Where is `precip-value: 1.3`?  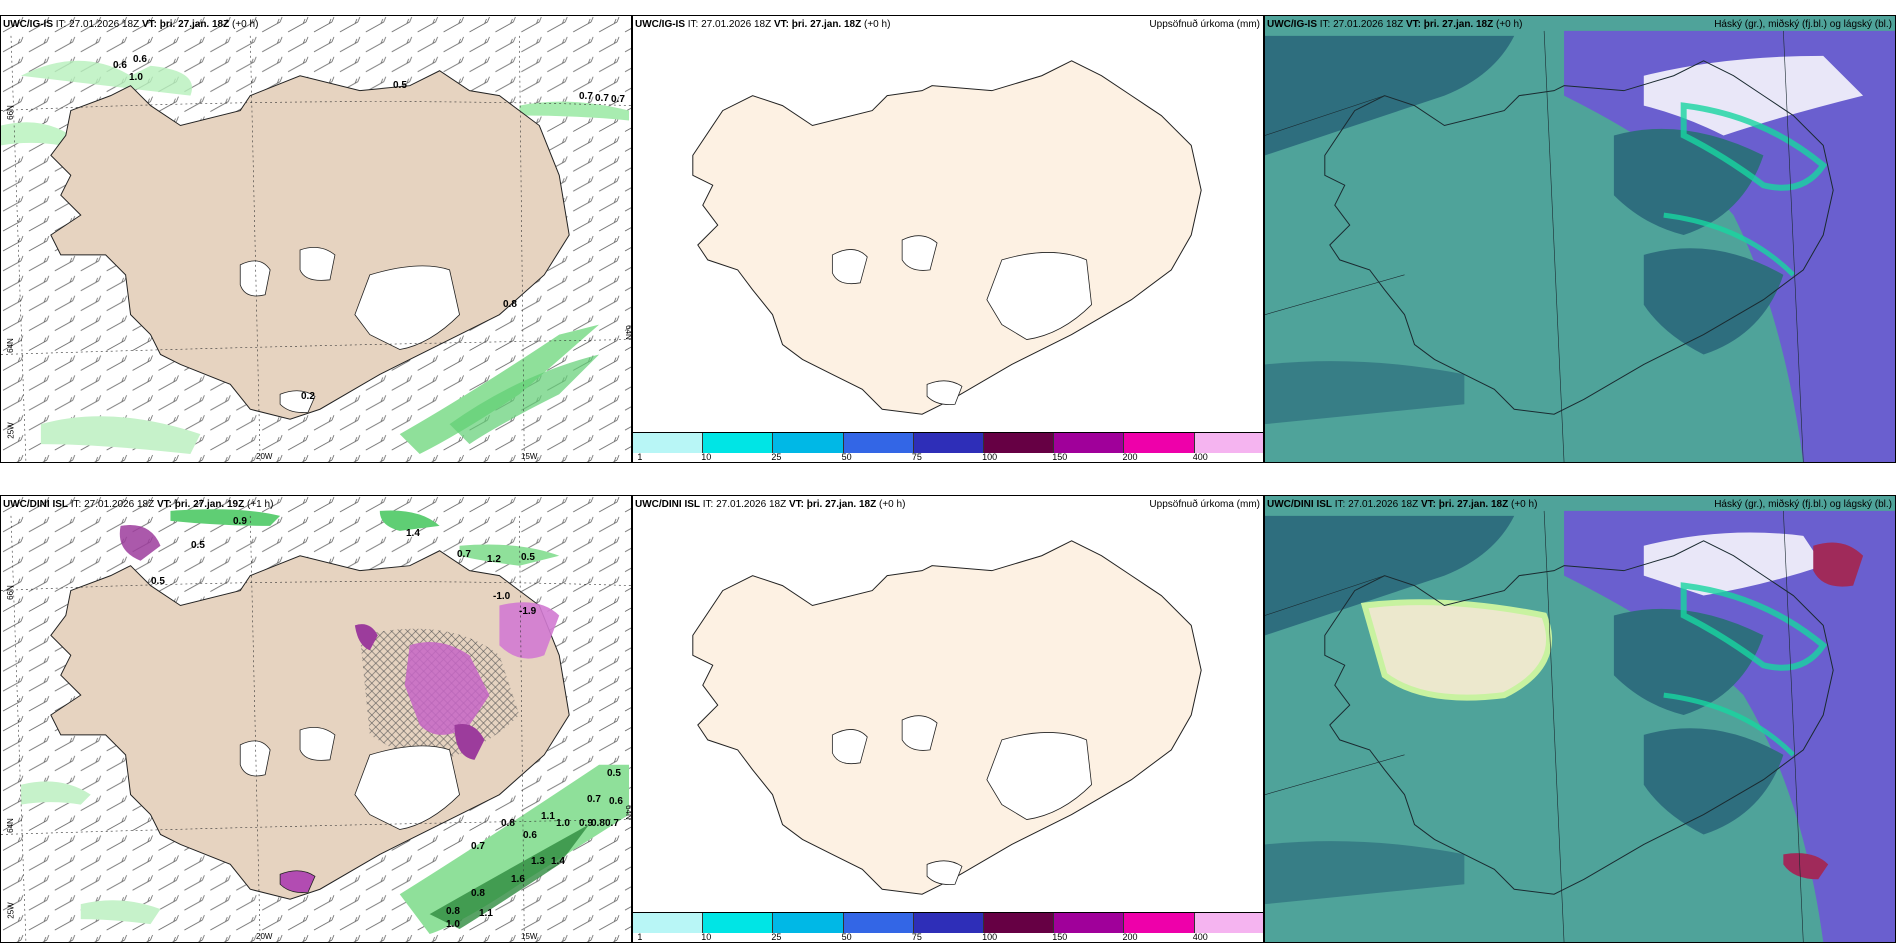
precip-value: 1.3 is located at coordinates (538, 861).